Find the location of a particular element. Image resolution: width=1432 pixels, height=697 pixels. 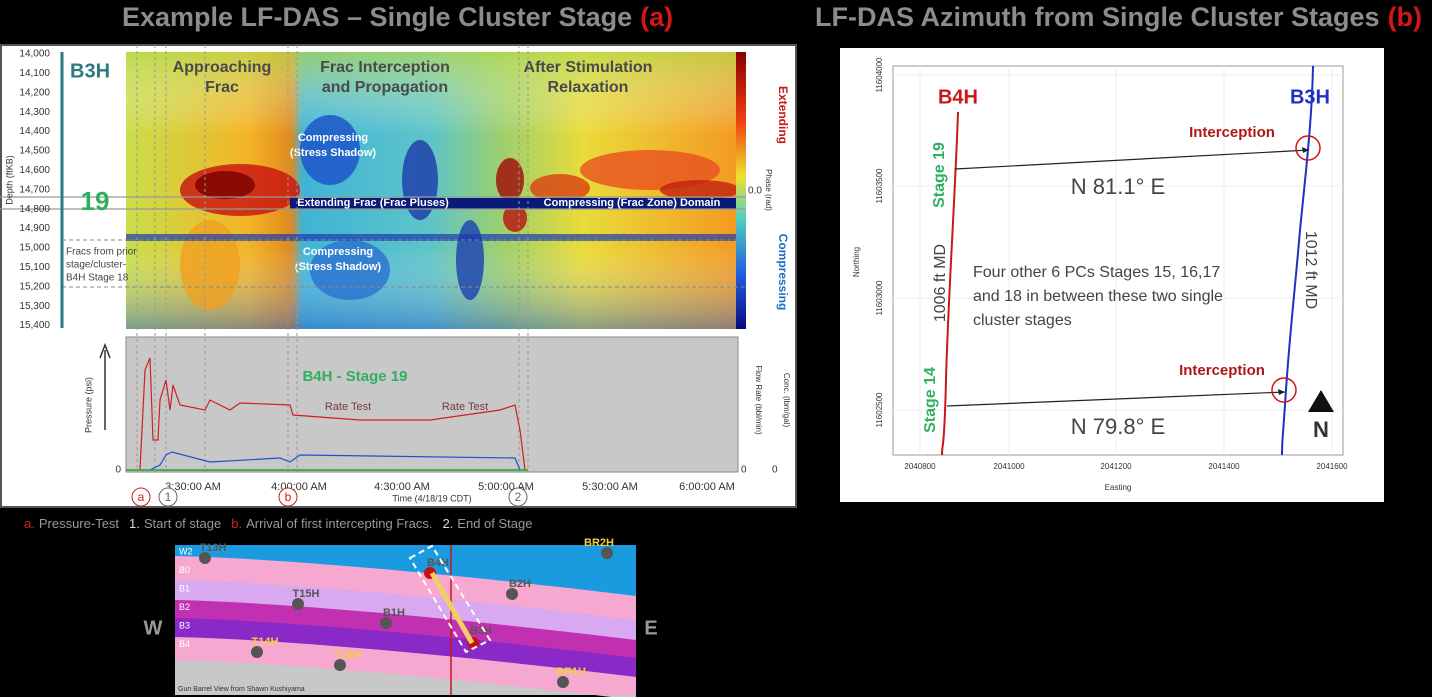

axis-label: Conc. (lbm/gal) is located at coordinates (786, 400).